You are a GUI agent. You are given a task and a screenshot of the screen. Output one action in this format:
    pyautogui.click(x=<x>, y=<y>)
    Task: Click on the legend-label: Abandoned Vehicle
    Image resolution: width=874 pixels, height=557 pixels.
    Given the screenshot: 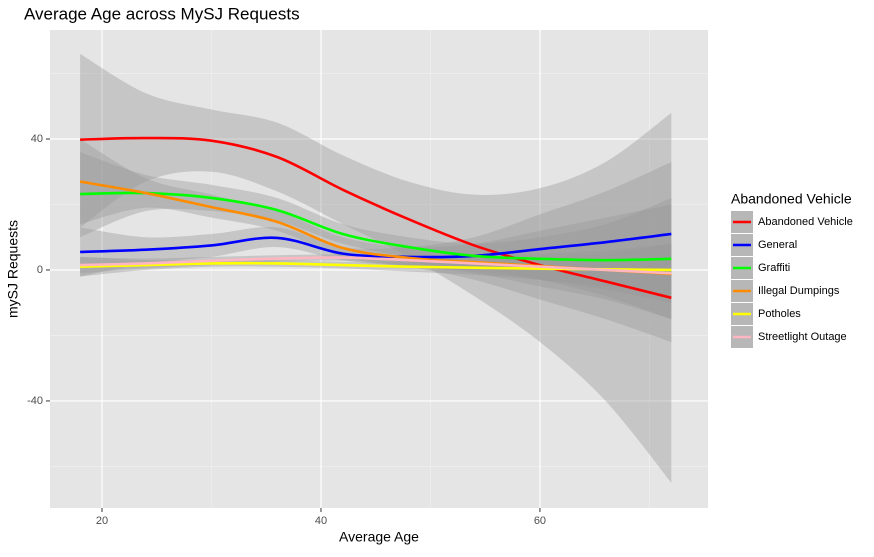 What is the action you would take?
    pyautogui.click(x=805, y=222)
    